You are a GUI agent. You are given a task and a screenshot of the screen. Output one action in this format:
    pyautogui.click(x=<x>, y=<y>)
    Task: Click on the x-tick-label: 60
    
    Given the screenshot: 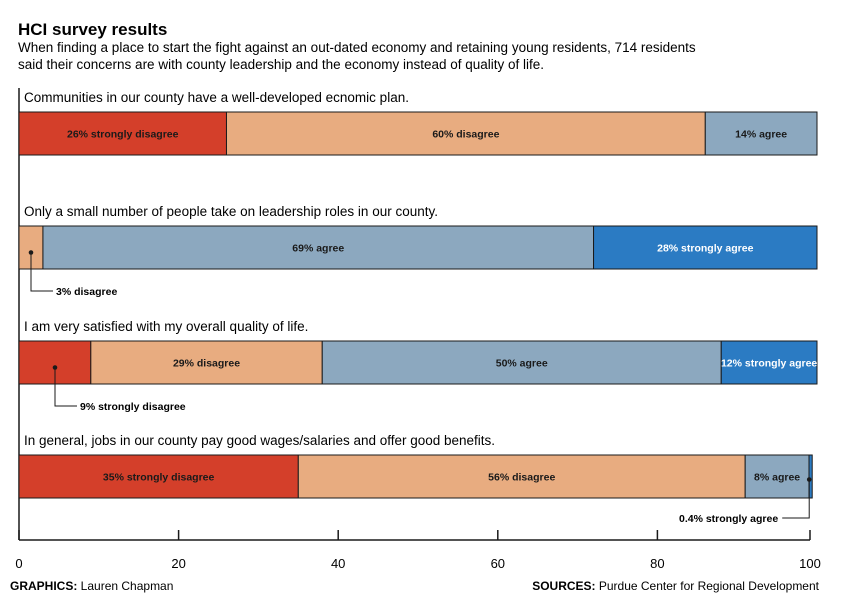 What is the action you would take?
    pyautogui.click(x=498, y=563)
    